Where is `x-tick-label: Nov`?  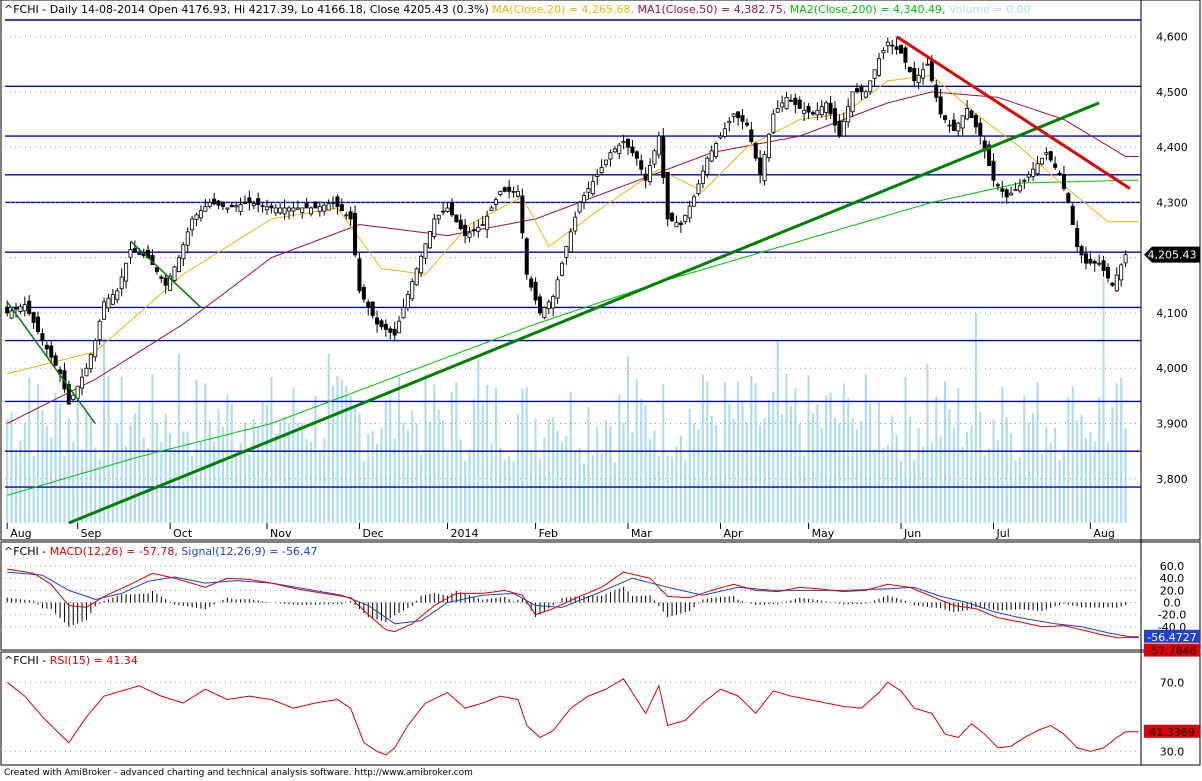 x-tick-label: Nov is located at coordinates (281, 533).